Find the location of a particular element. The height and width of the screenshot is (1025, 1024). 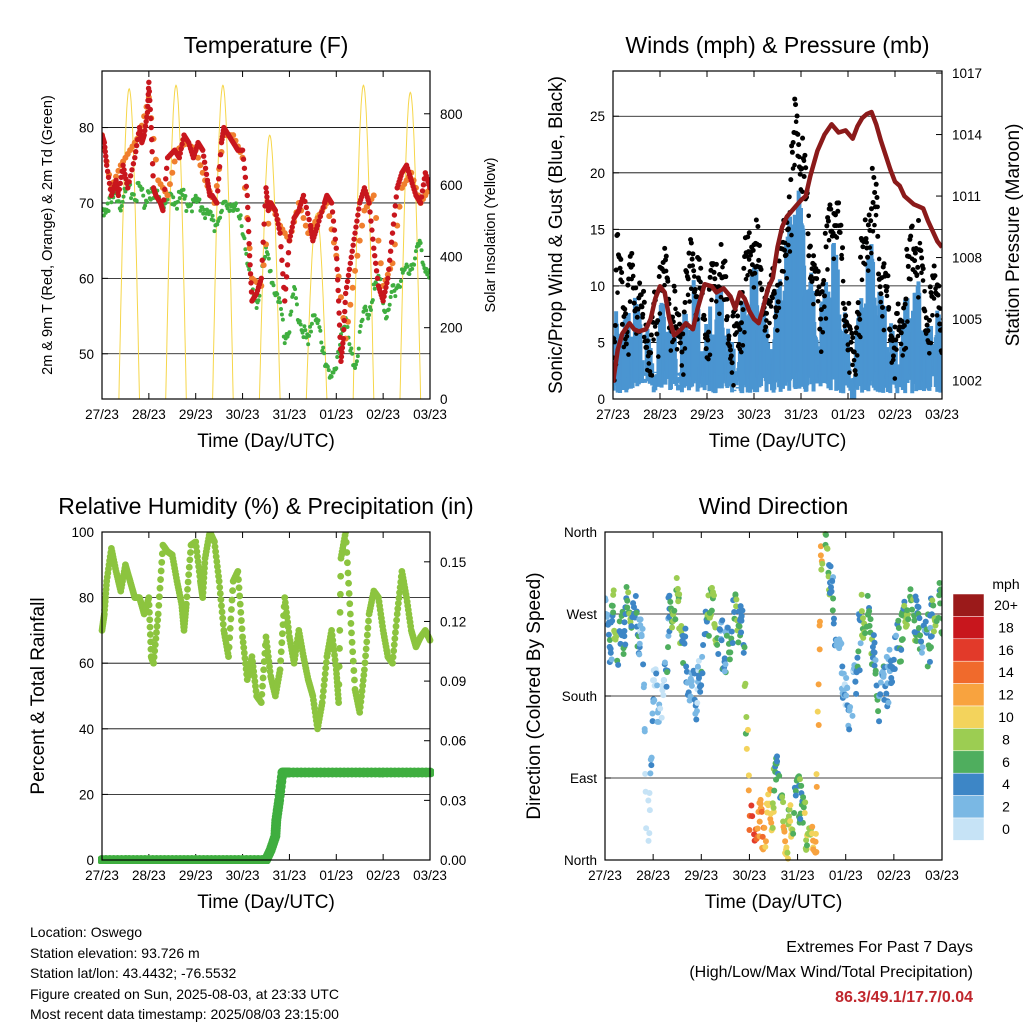

insolation-line is located at coordinates (266, 241).